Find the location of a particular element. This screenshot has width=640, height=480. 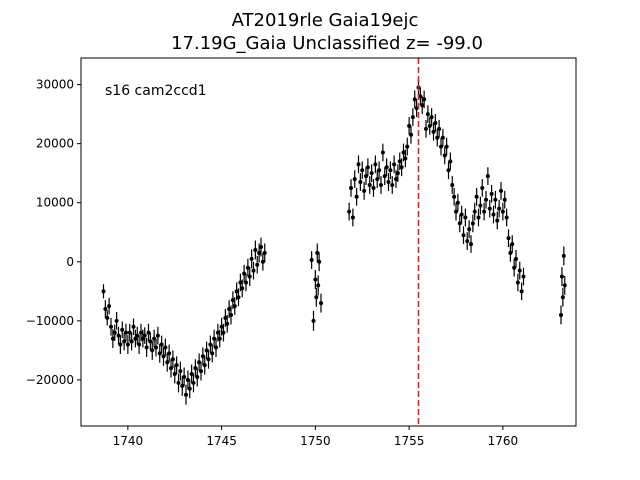

x-tick-label: 1745 is located at coordinates (221, 441).